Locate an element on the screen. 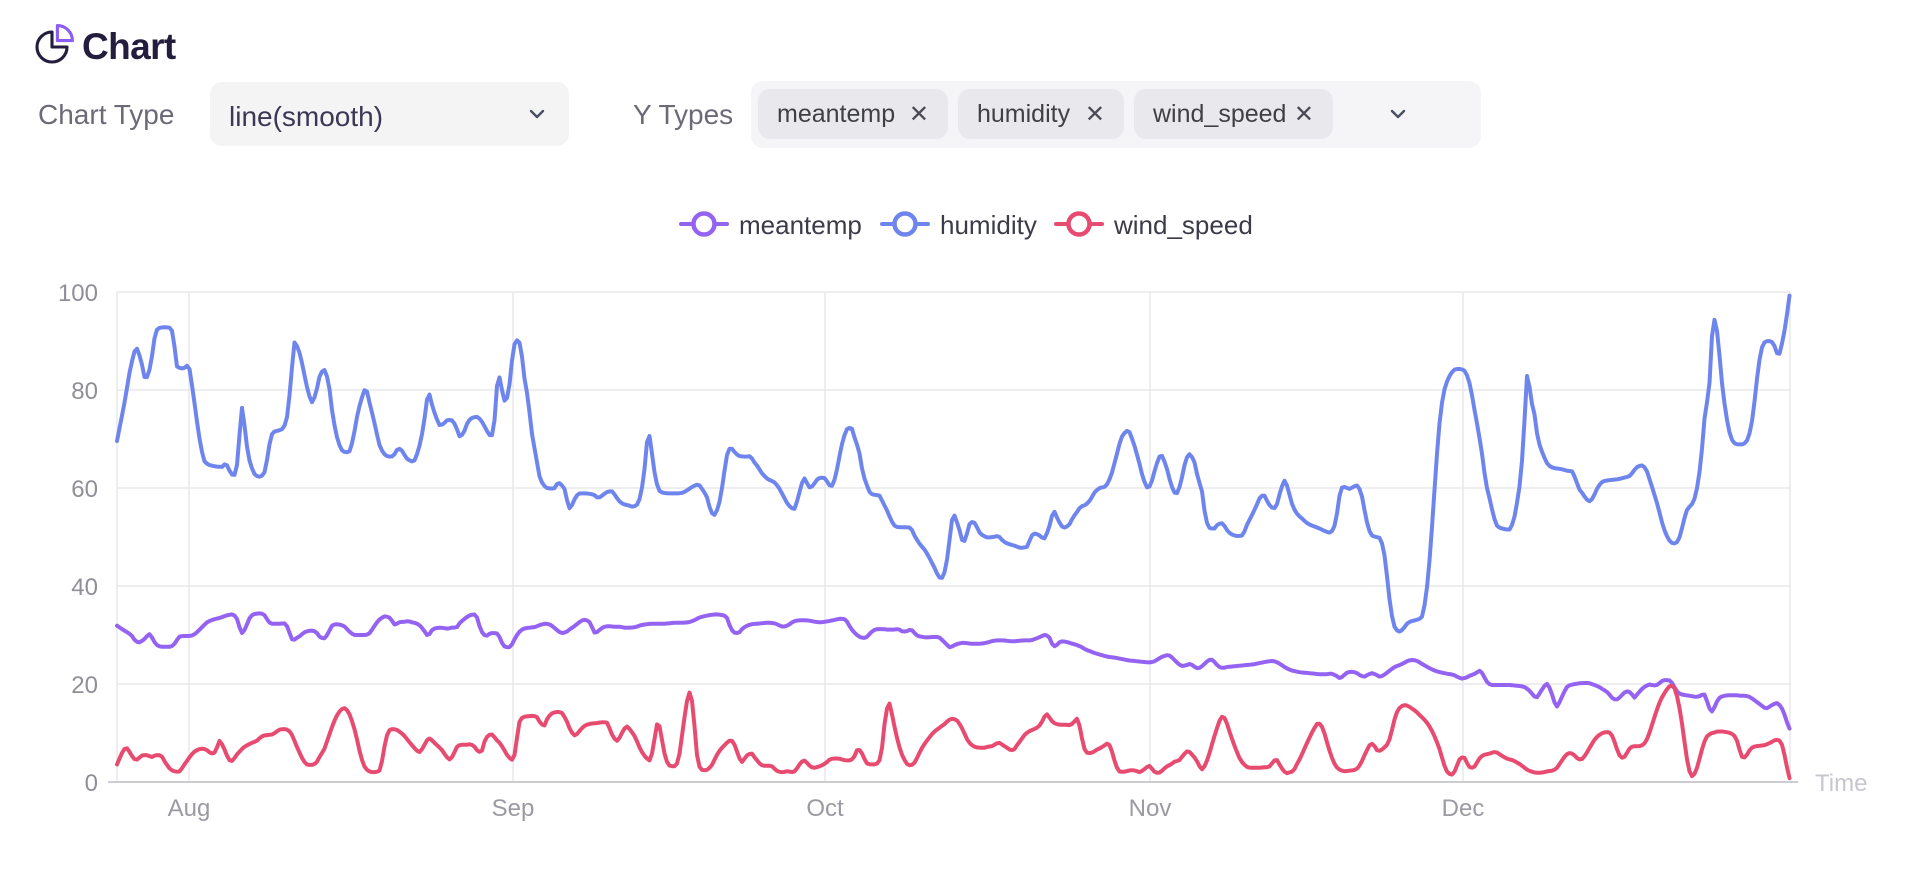  svg-text: Oct is located at coordinates (825, 808).